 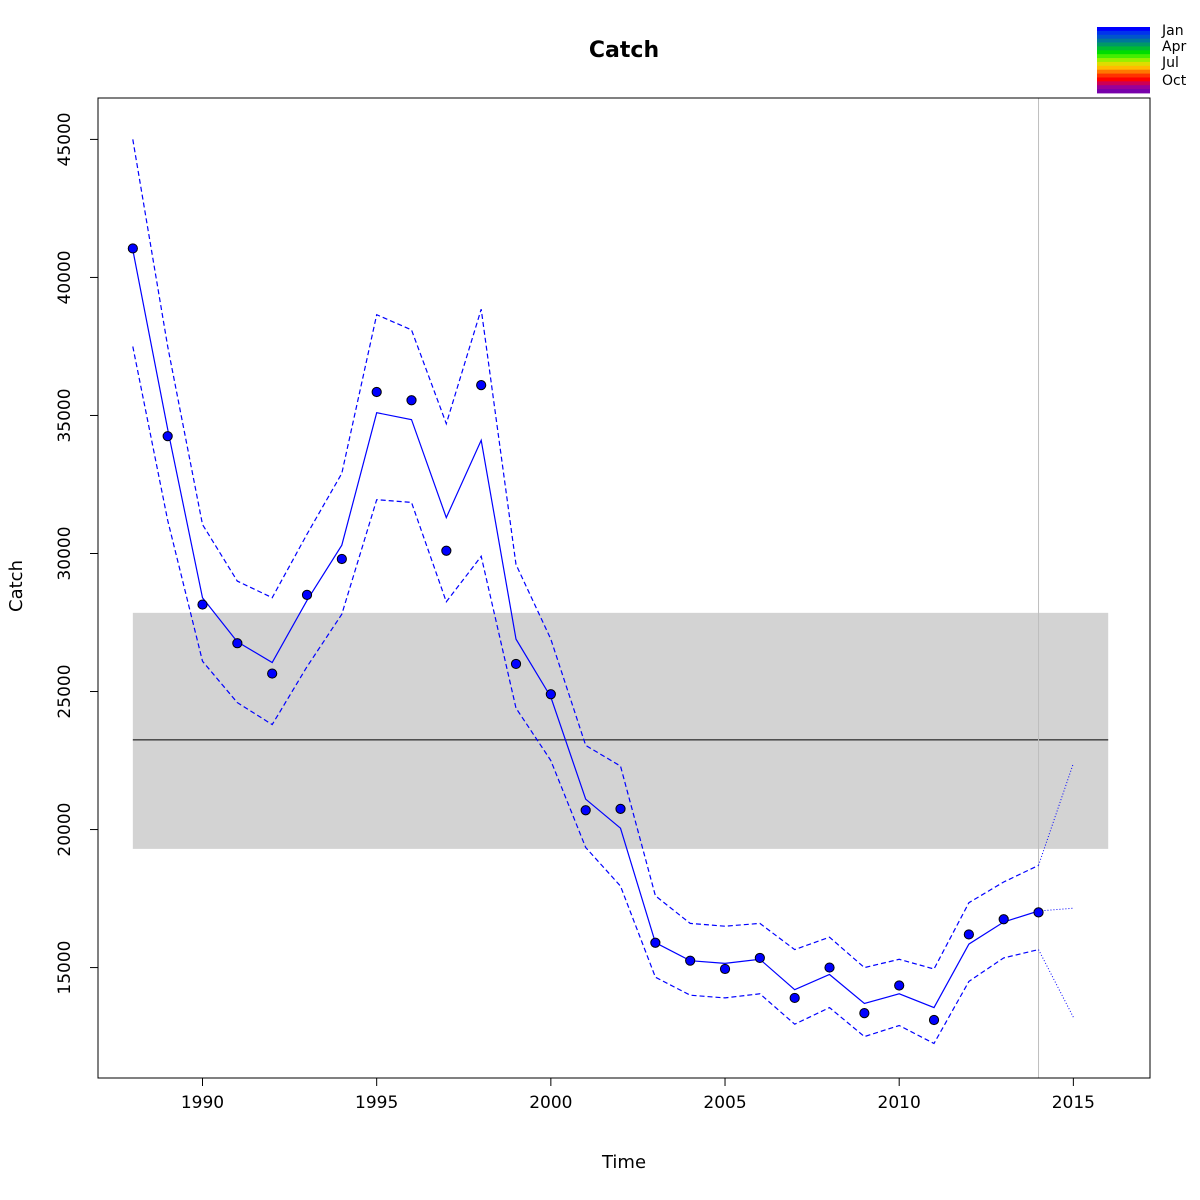 What do you see at coordinates (65, 968) in the screenshot?
I see `y-tick-label: 15000` at bounding box center [65, 968].